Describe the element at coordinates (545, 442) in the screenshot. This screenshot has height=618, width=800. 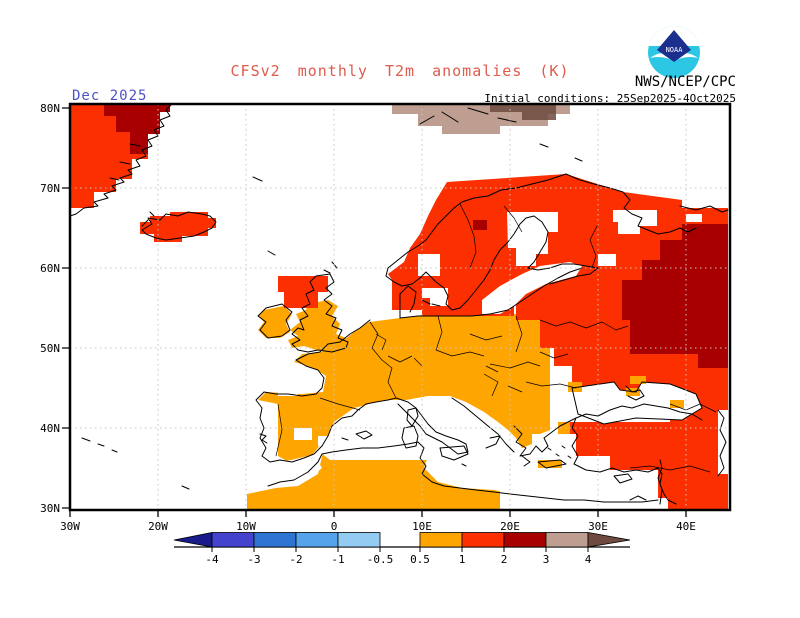
I see `coastline-greece-aegean` at that location.